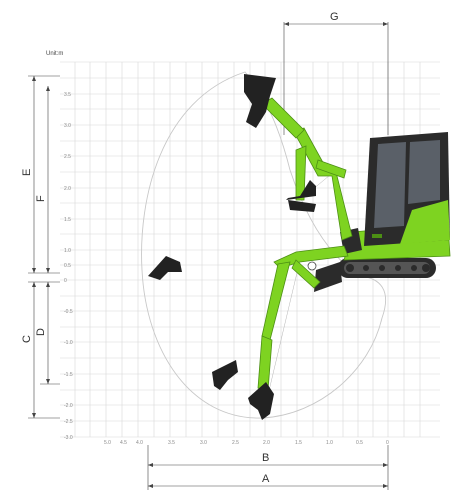 This screenshot has height=493, width=453. I want to click on x-tick: 0.5, so click(359, 443).